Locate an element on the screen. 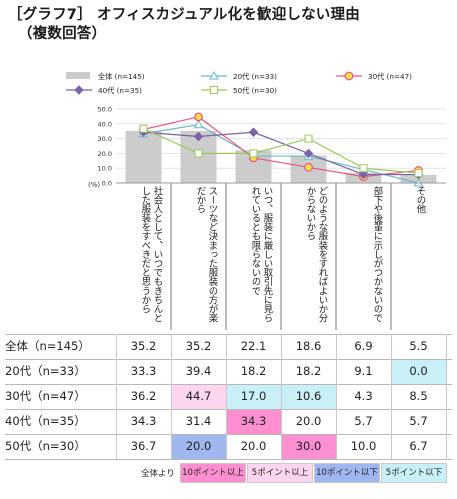  chart-y-axis: 0.0 10.0 20.0 30.0 40.0 50.0 (%) is located at coordinates (267, 147).